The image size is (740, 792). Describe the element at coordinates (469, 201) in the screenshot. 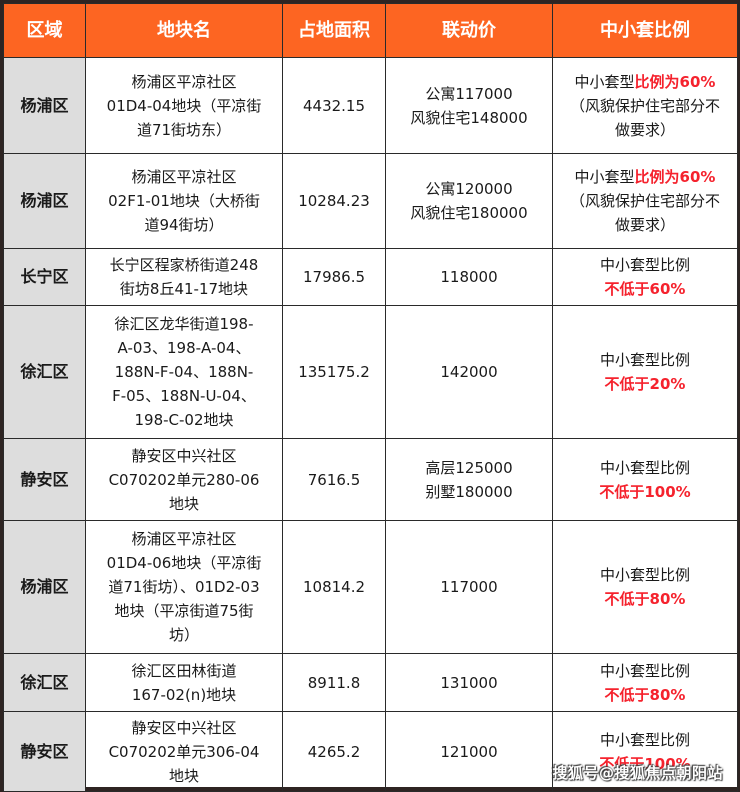

I see `price-cell: 公寓120000 风貌住宅180000` at that location.